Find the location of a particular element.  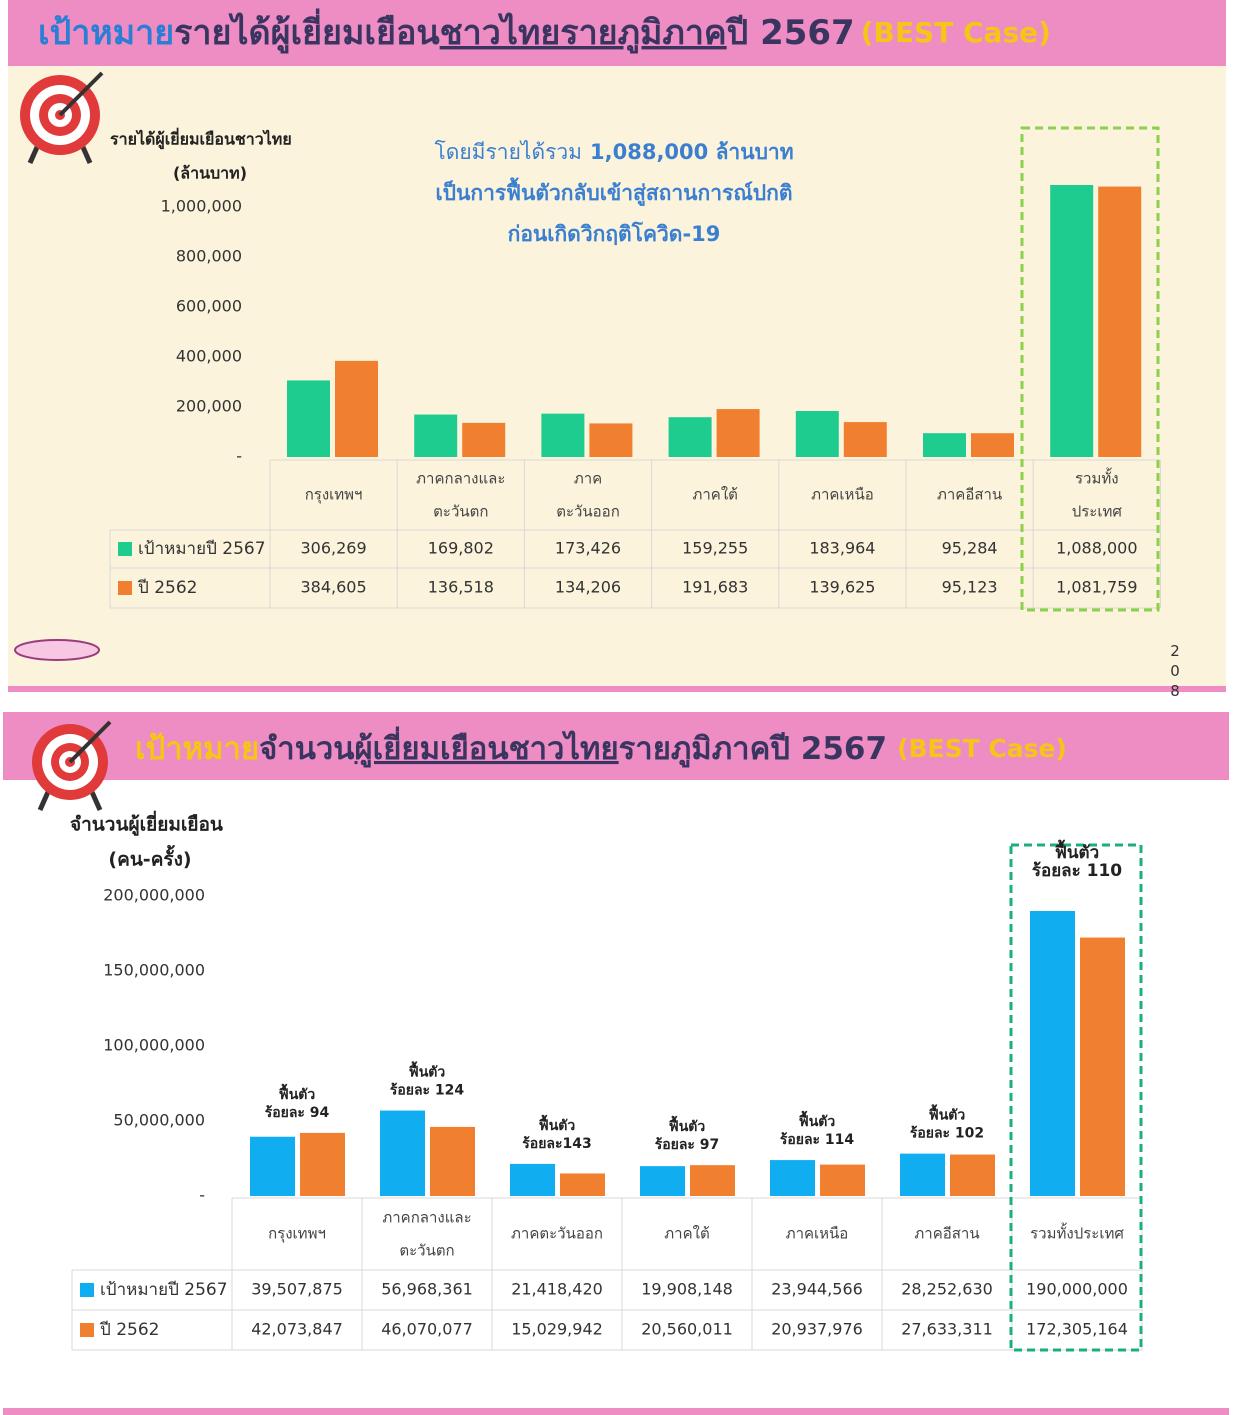

data-label: 191,683 is located at coordinates (715, 587).